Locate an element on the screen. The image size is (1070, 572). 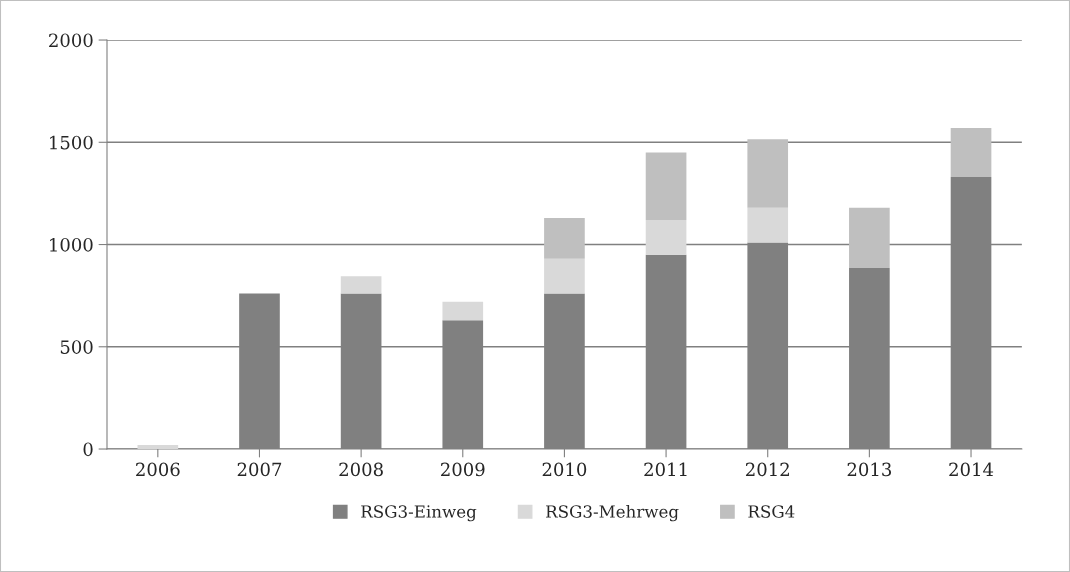
x-tick-label: 2014 is located at coordinates (971, 469).